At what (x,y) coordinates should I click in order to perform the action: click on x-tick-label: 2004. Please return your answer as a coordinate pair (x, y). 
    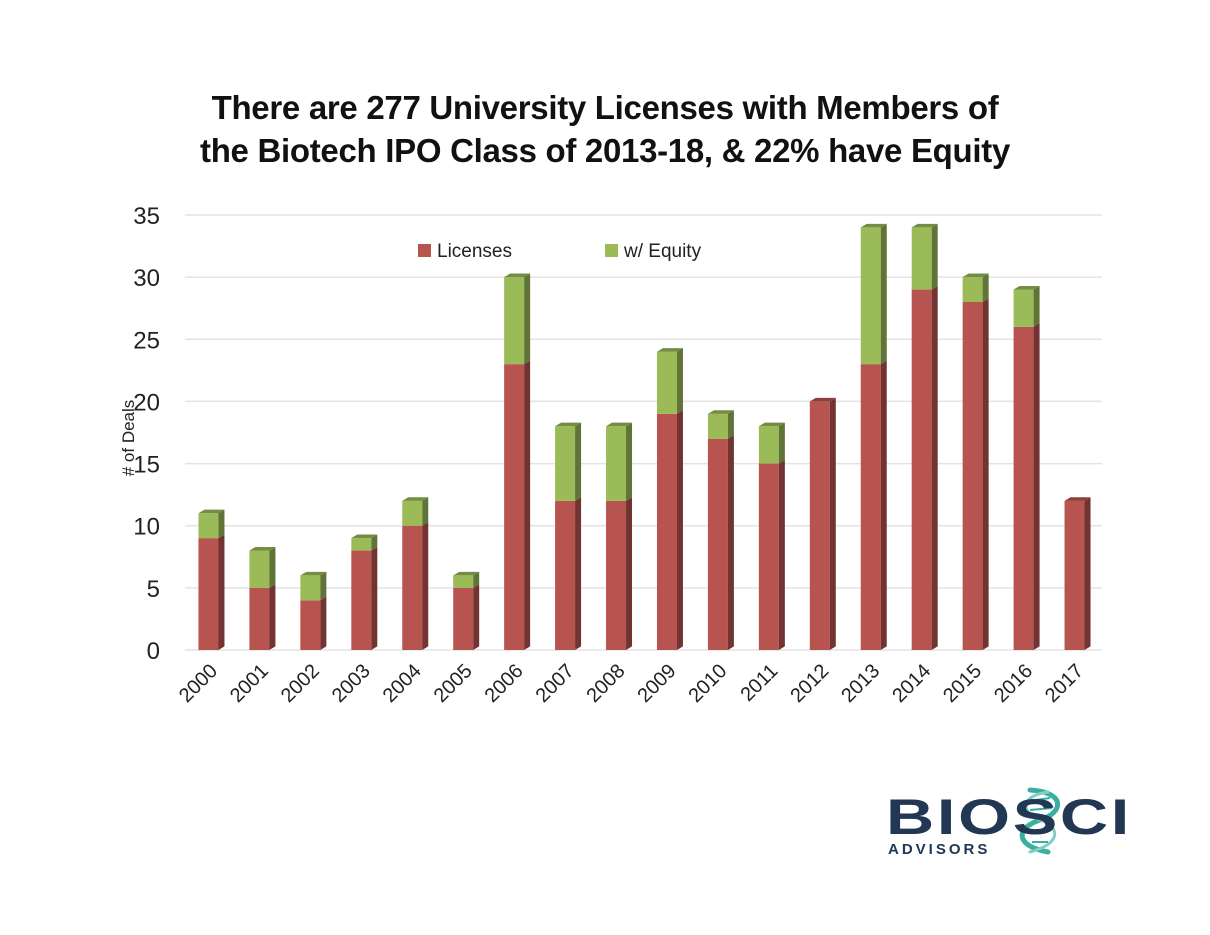
    Looking at the image, I should click on (402, 683).